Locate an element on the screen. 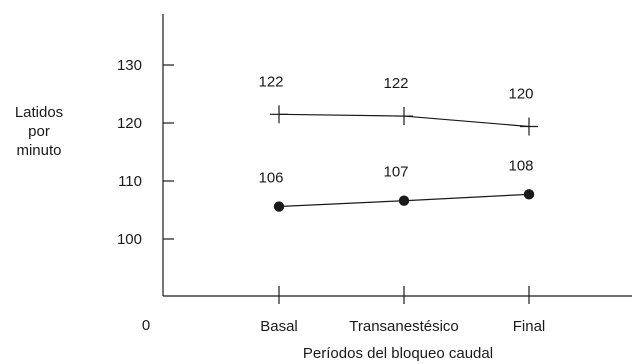  x-tick-label: Final is located at coordinates (529, 326).